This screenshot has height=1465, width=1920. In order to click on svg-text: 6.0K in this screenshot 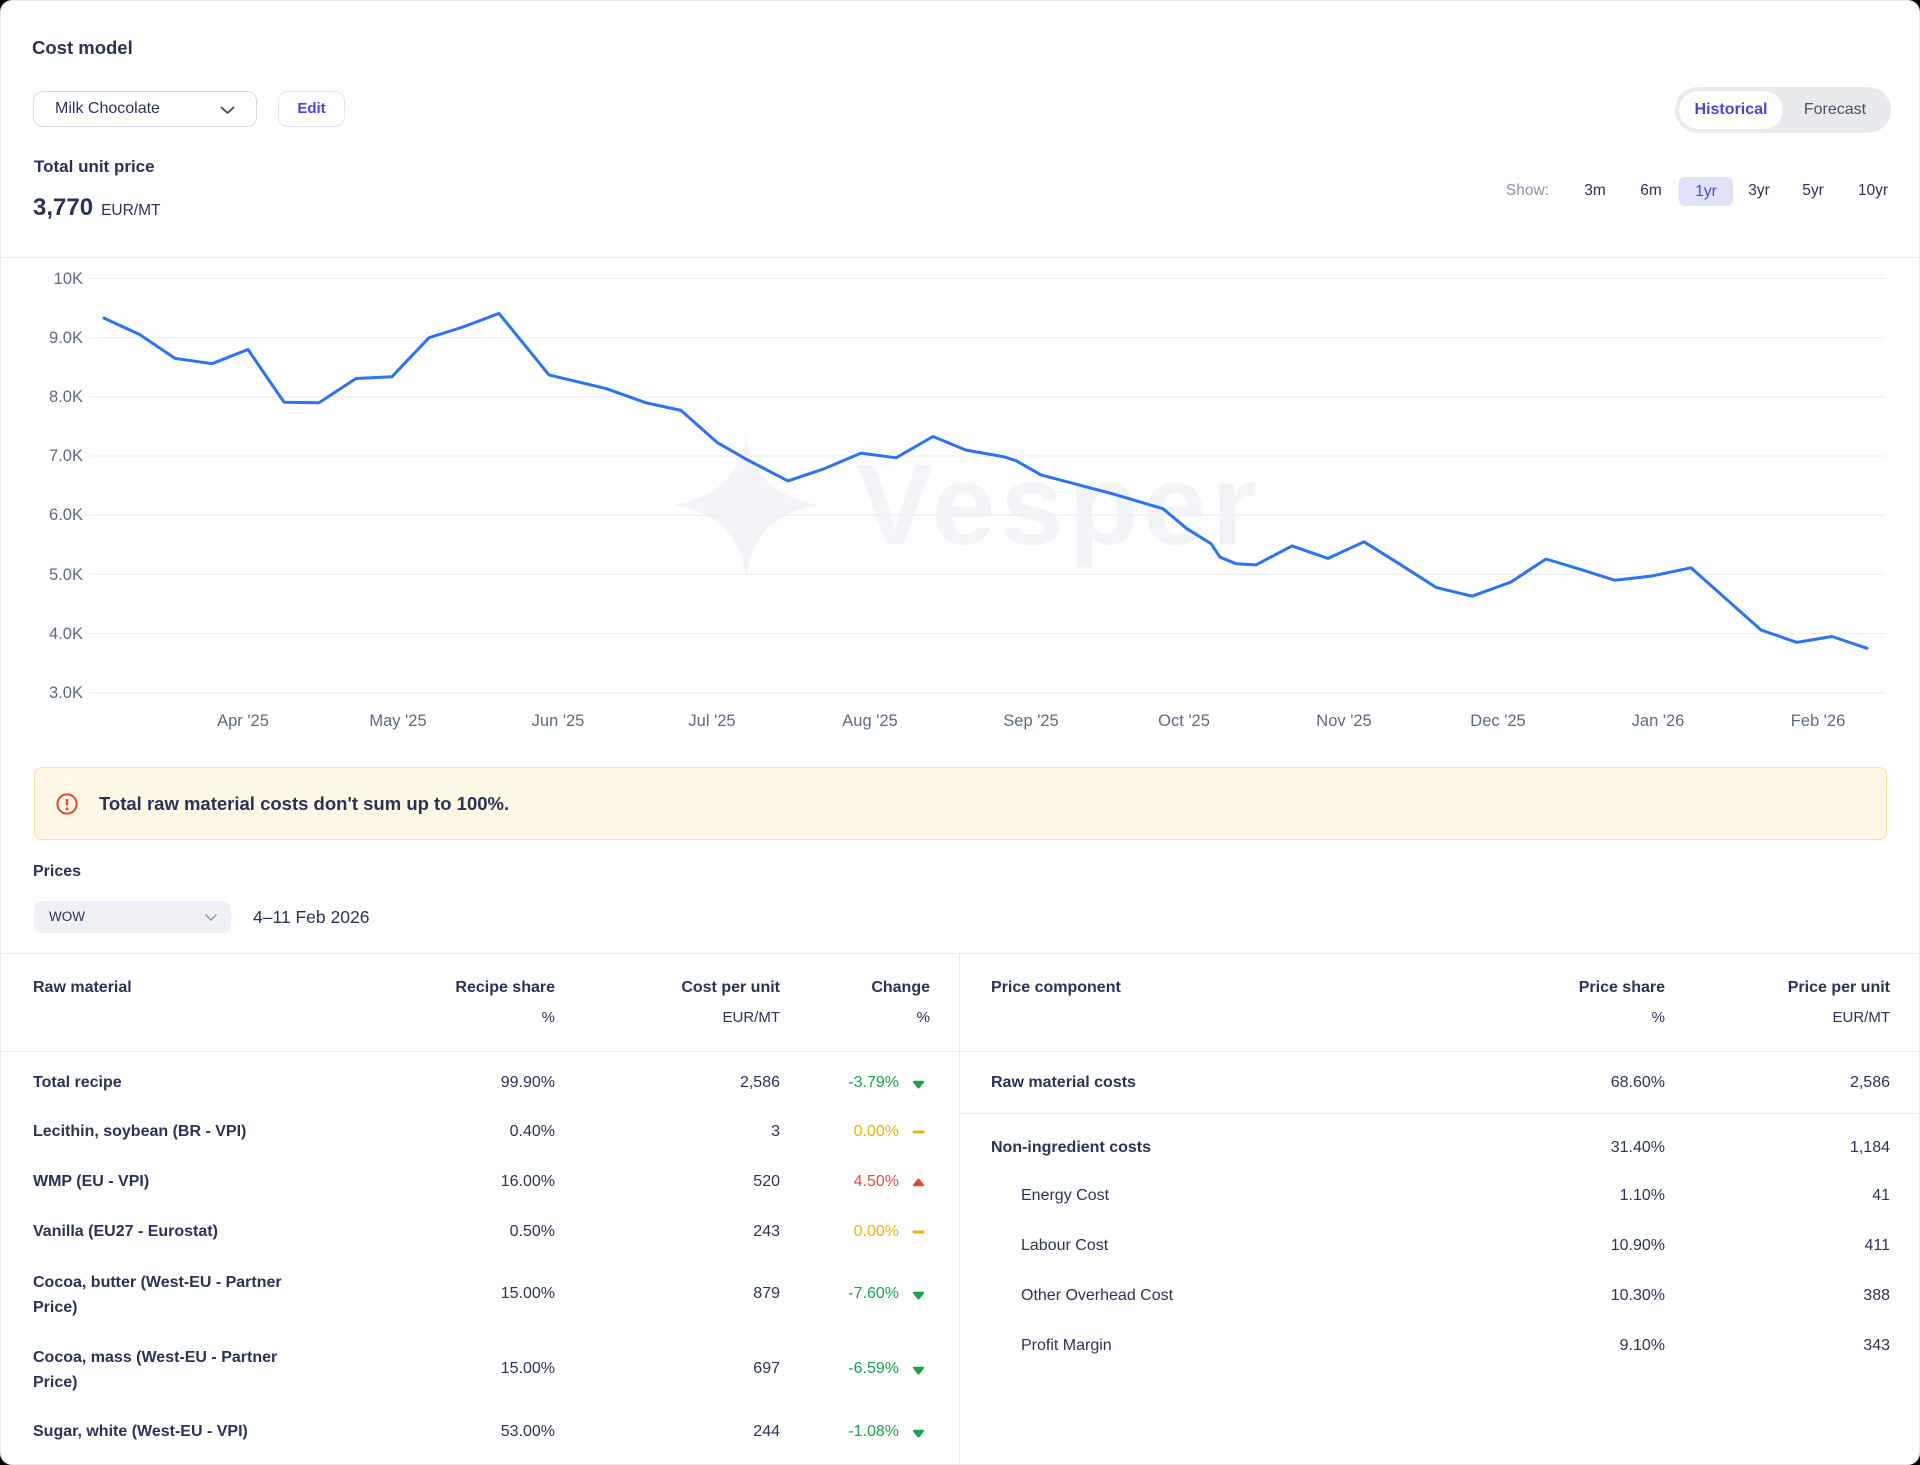, I will do `click(66, 515)`.